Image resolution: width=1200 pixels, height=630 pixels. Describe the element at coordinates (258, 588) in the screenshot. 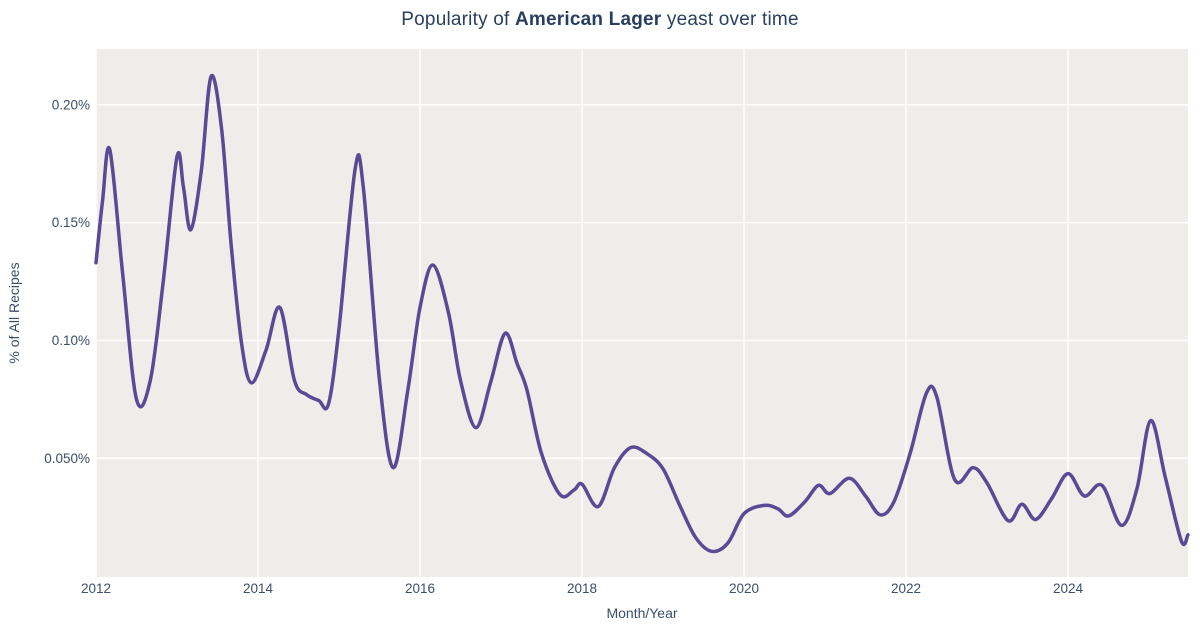

I see `x-tick-label: 2014` at that location.